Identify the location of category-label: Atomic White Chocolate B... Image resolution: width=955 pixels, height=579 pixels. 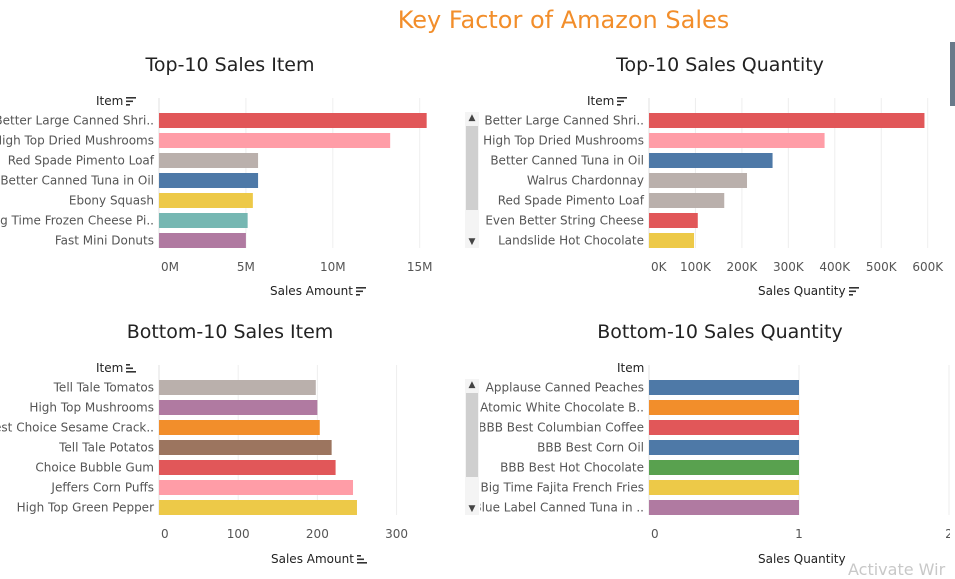
(562, 408).